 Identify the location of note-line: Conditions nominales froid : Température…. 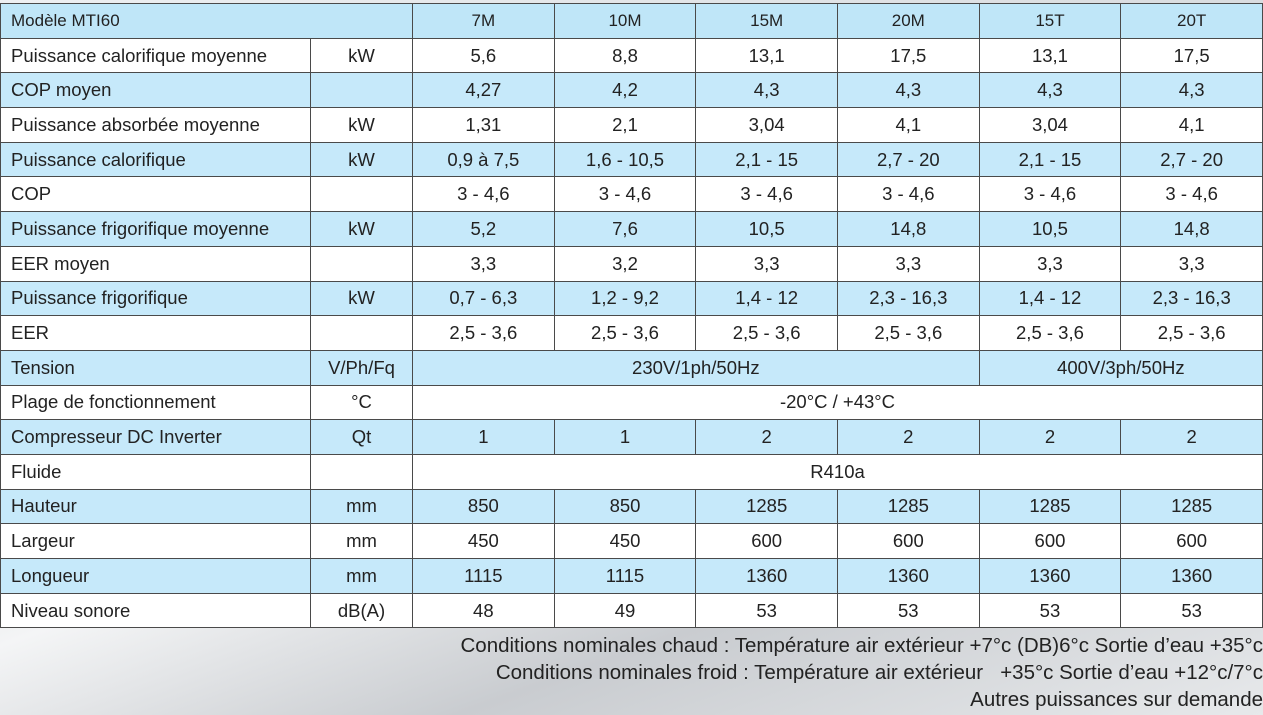
(879, 672).